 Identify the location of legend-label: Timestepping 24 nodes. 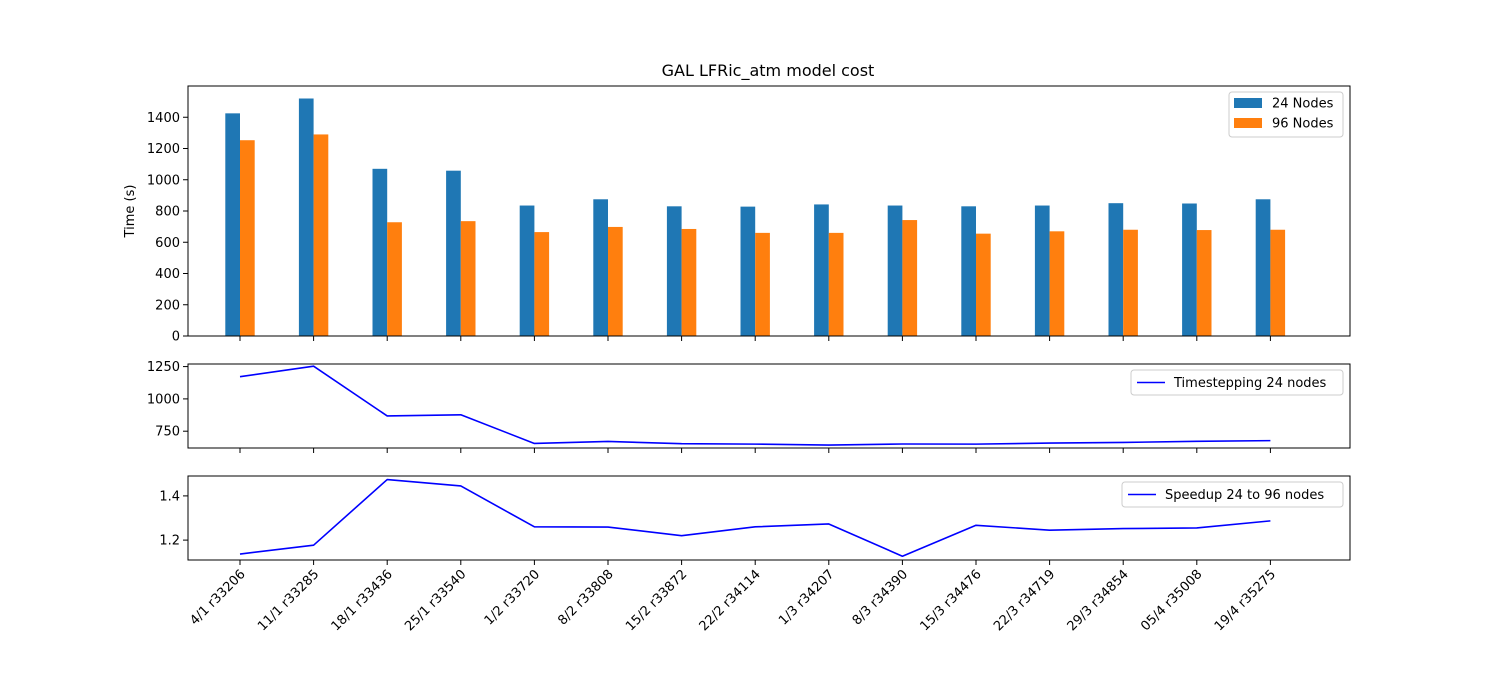
(1250, 383).